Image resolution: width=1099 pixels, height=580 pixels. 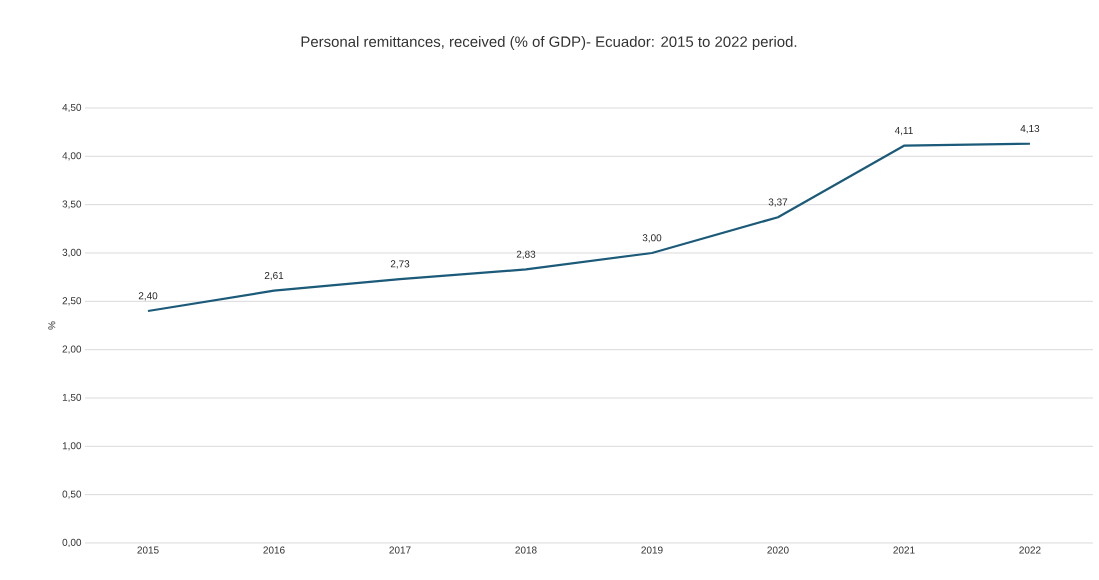 I want to click on chart-title: Personal remittances, received (% of GDP)- Ecuador: 2015 to 2022 period., so click(x=549, y=43).